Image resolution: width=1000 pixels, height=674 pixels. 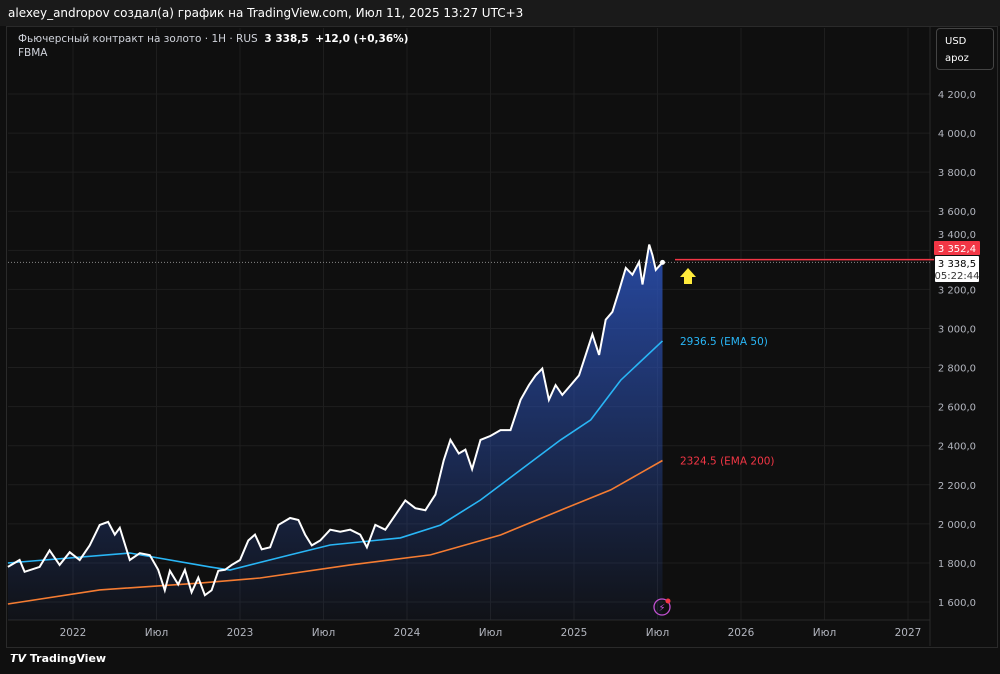 What do you see at coordinates (240, 633) in the screenshot?
I see `x-tick-label: 2023` at bounding box center [240, 633].